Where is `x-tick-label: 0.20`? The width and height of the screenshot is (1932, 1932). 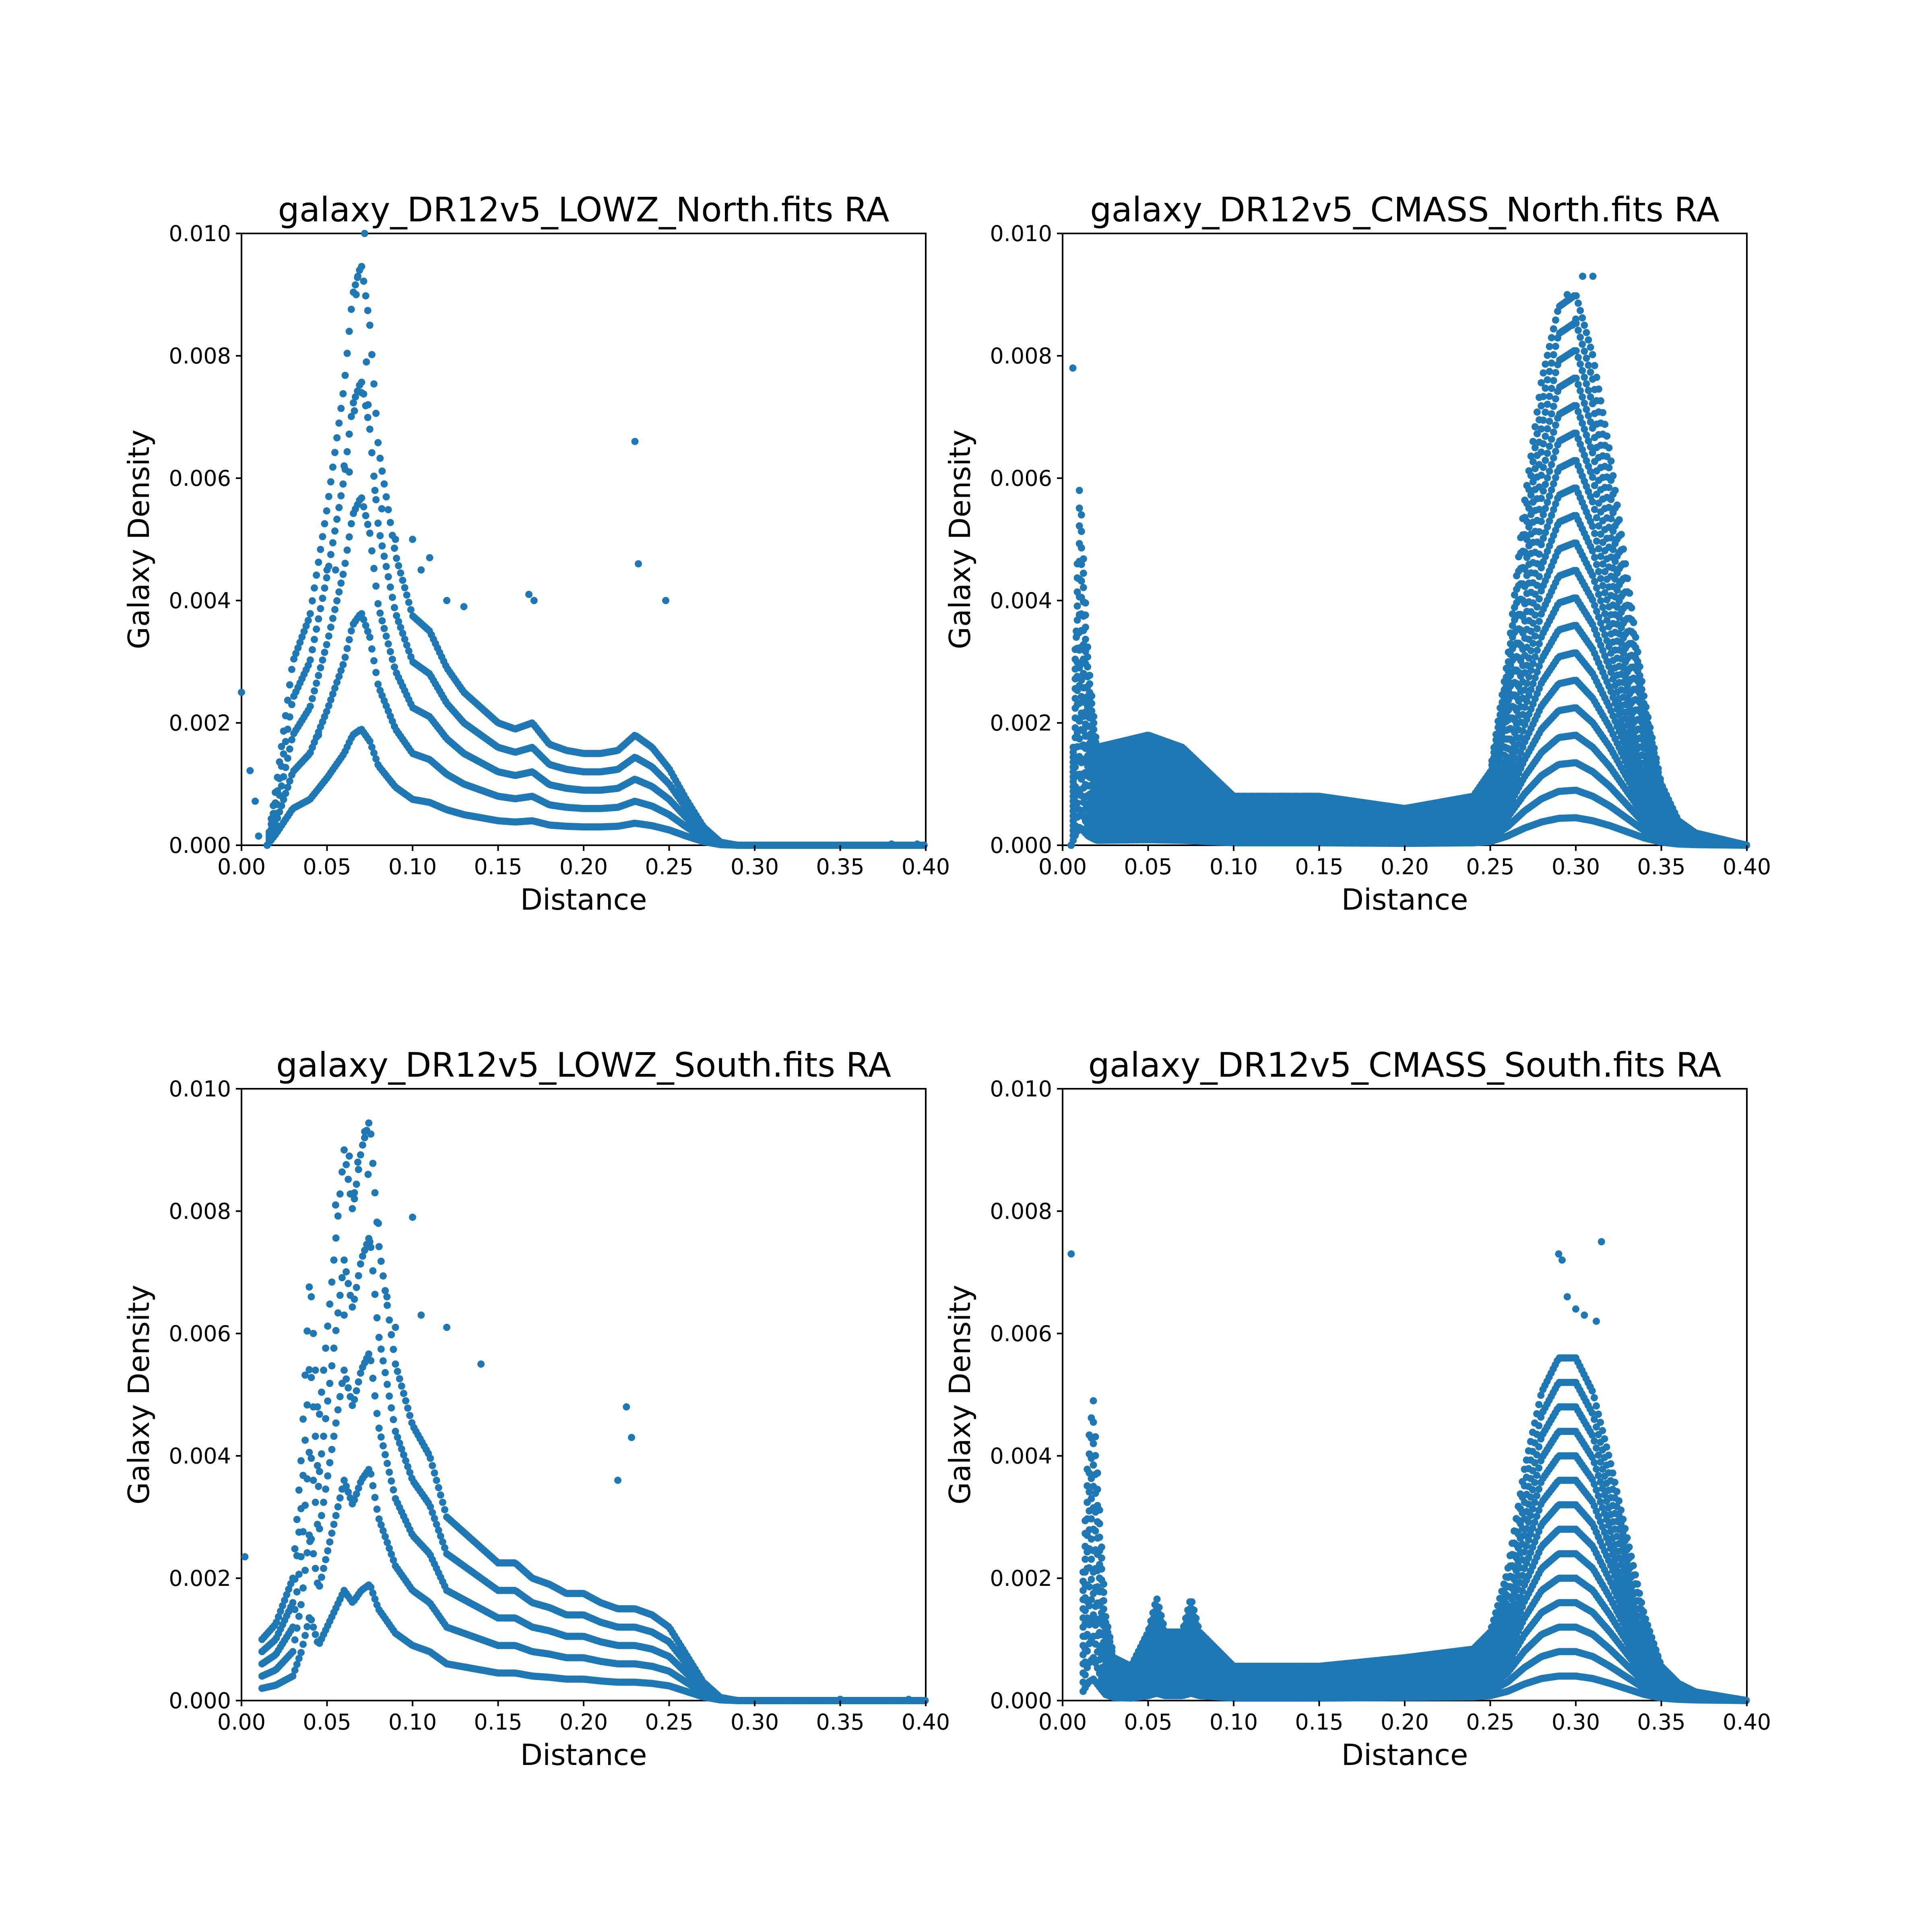
x-tick-label: 0.20 is located at coordinates (583, 866).